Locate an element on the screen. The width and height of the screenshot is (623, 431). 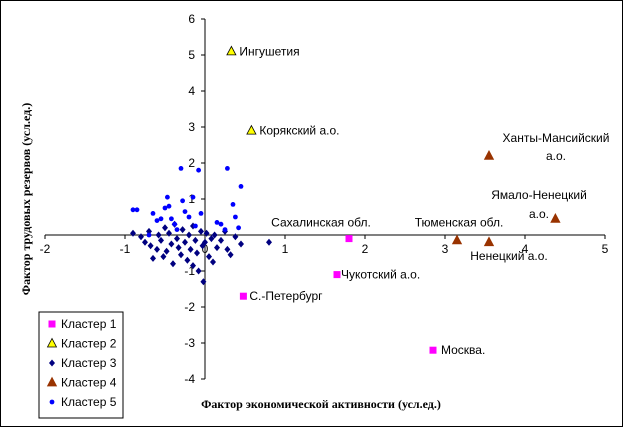
point-label: С.-Петербург is located at coordinates (286, 296).